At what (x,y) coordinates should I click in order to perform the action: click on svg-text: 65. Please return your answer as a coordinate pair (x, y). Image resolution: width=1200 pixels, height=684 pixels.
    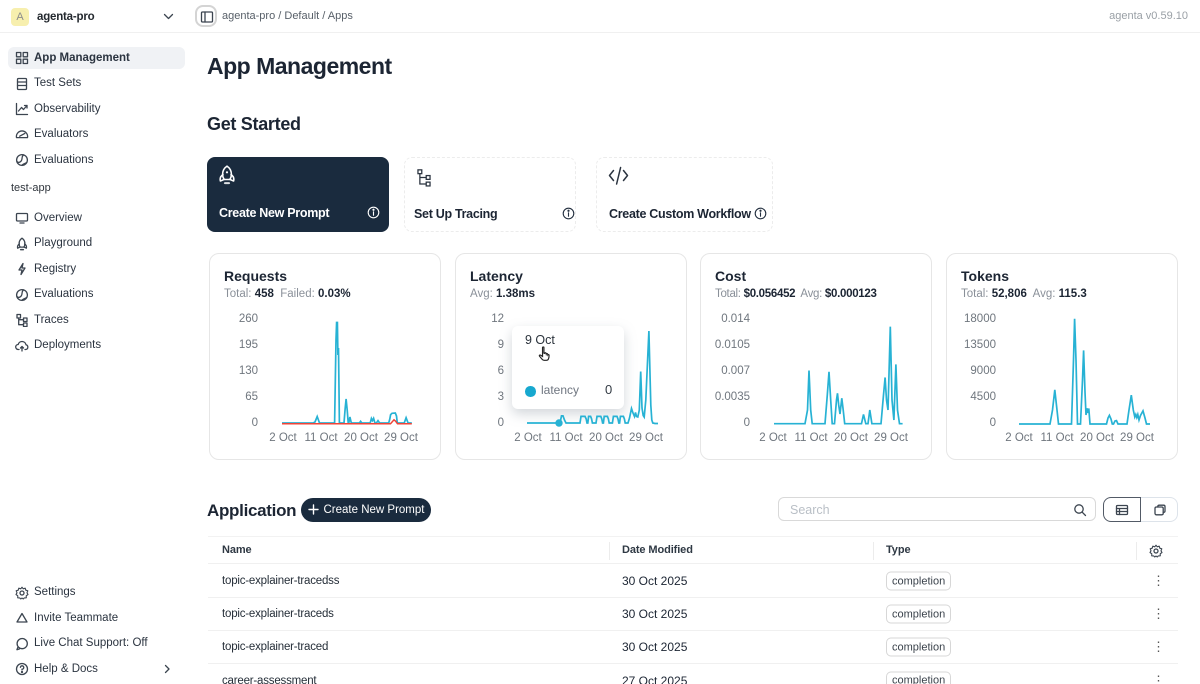
    Looking at the image, I should click on (251, 397).